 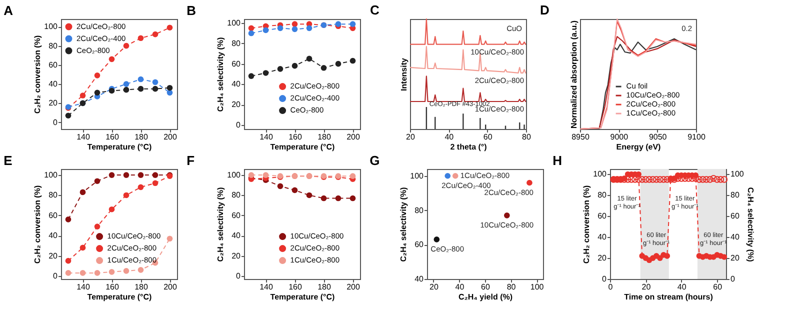 What do you see at coordinates (375, 10) in the screenshot?
I see `chart-title: C` at bounding box center [375, 10].